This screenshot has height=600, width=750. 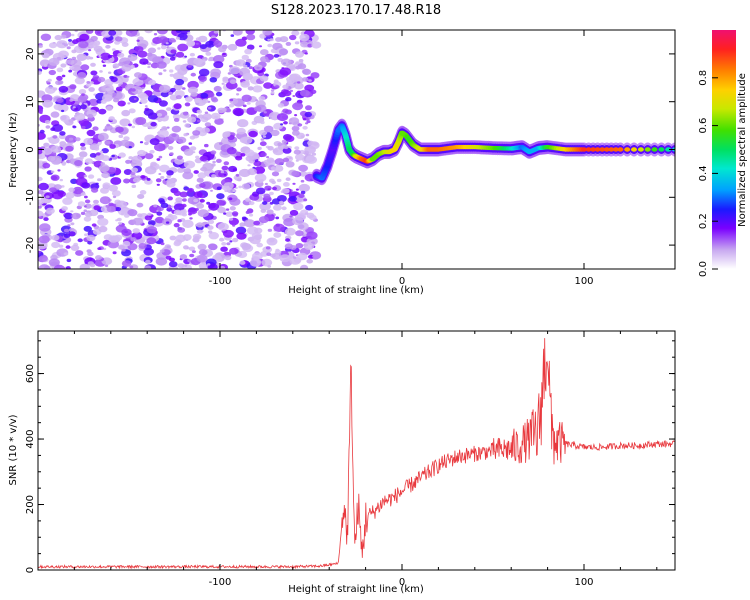 What do you see at coordinates (708, 173) in the screenshot?
I see `colorbar-ticks: 0.0 0.2 0.4 0.6 0.8` at bounding box center [708, 173].